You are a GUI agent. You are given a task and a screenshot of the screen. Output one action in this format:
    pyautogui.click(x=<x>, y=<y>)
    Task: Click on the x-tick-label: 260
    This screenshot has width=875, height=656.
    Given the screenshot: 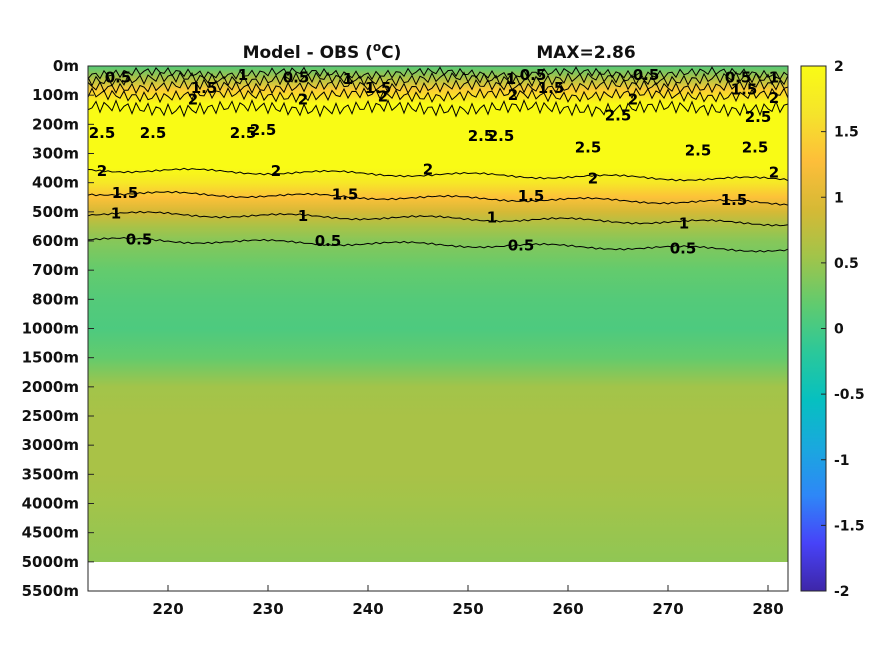 What is the action you would take?
    pyautogui.click(x=567, y=609)
    